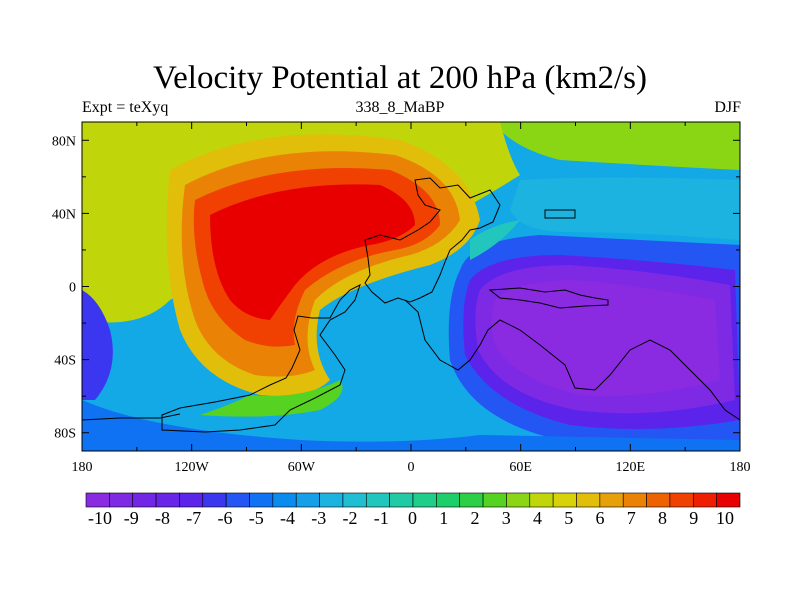 The height and width of the screenshot is (600, 800). I want to click on colorbar-label: 7, so click(631, 518).